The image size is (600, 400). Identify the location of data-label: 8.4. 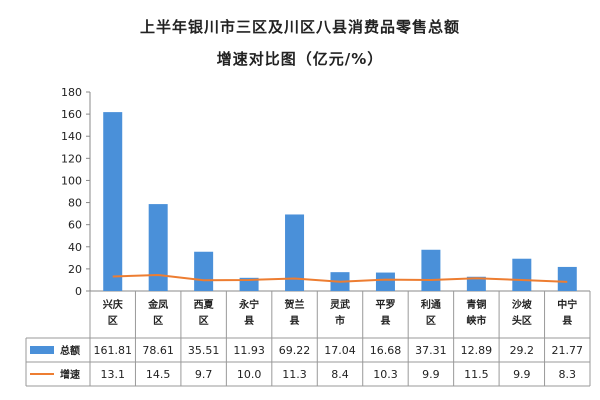
(340, 374).